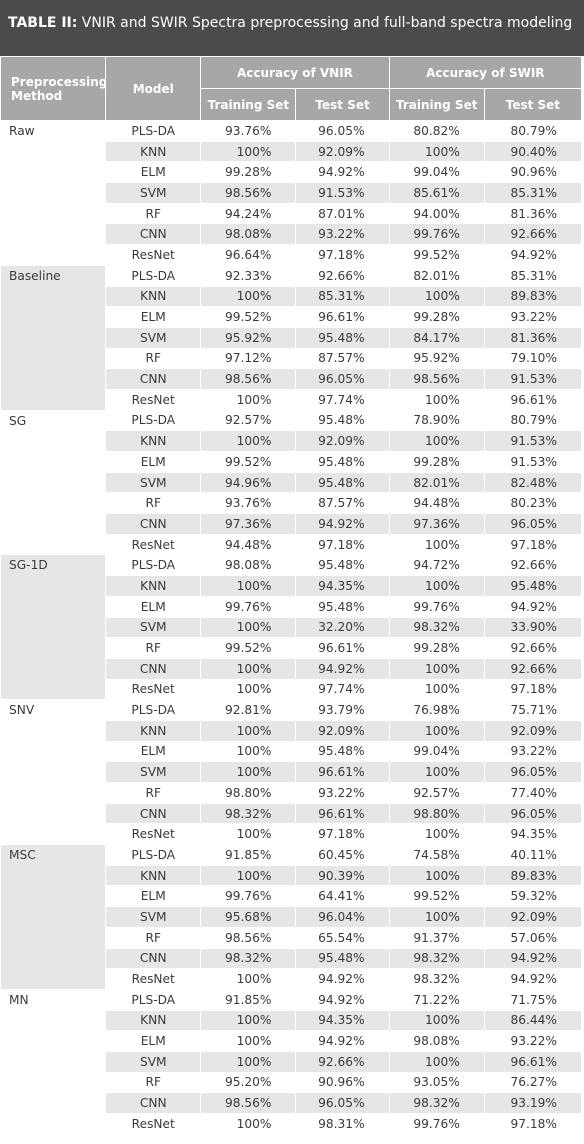 The image size is (584, 1144). I want to click on accuracy-cell: 93.76%, so click(248, 503).